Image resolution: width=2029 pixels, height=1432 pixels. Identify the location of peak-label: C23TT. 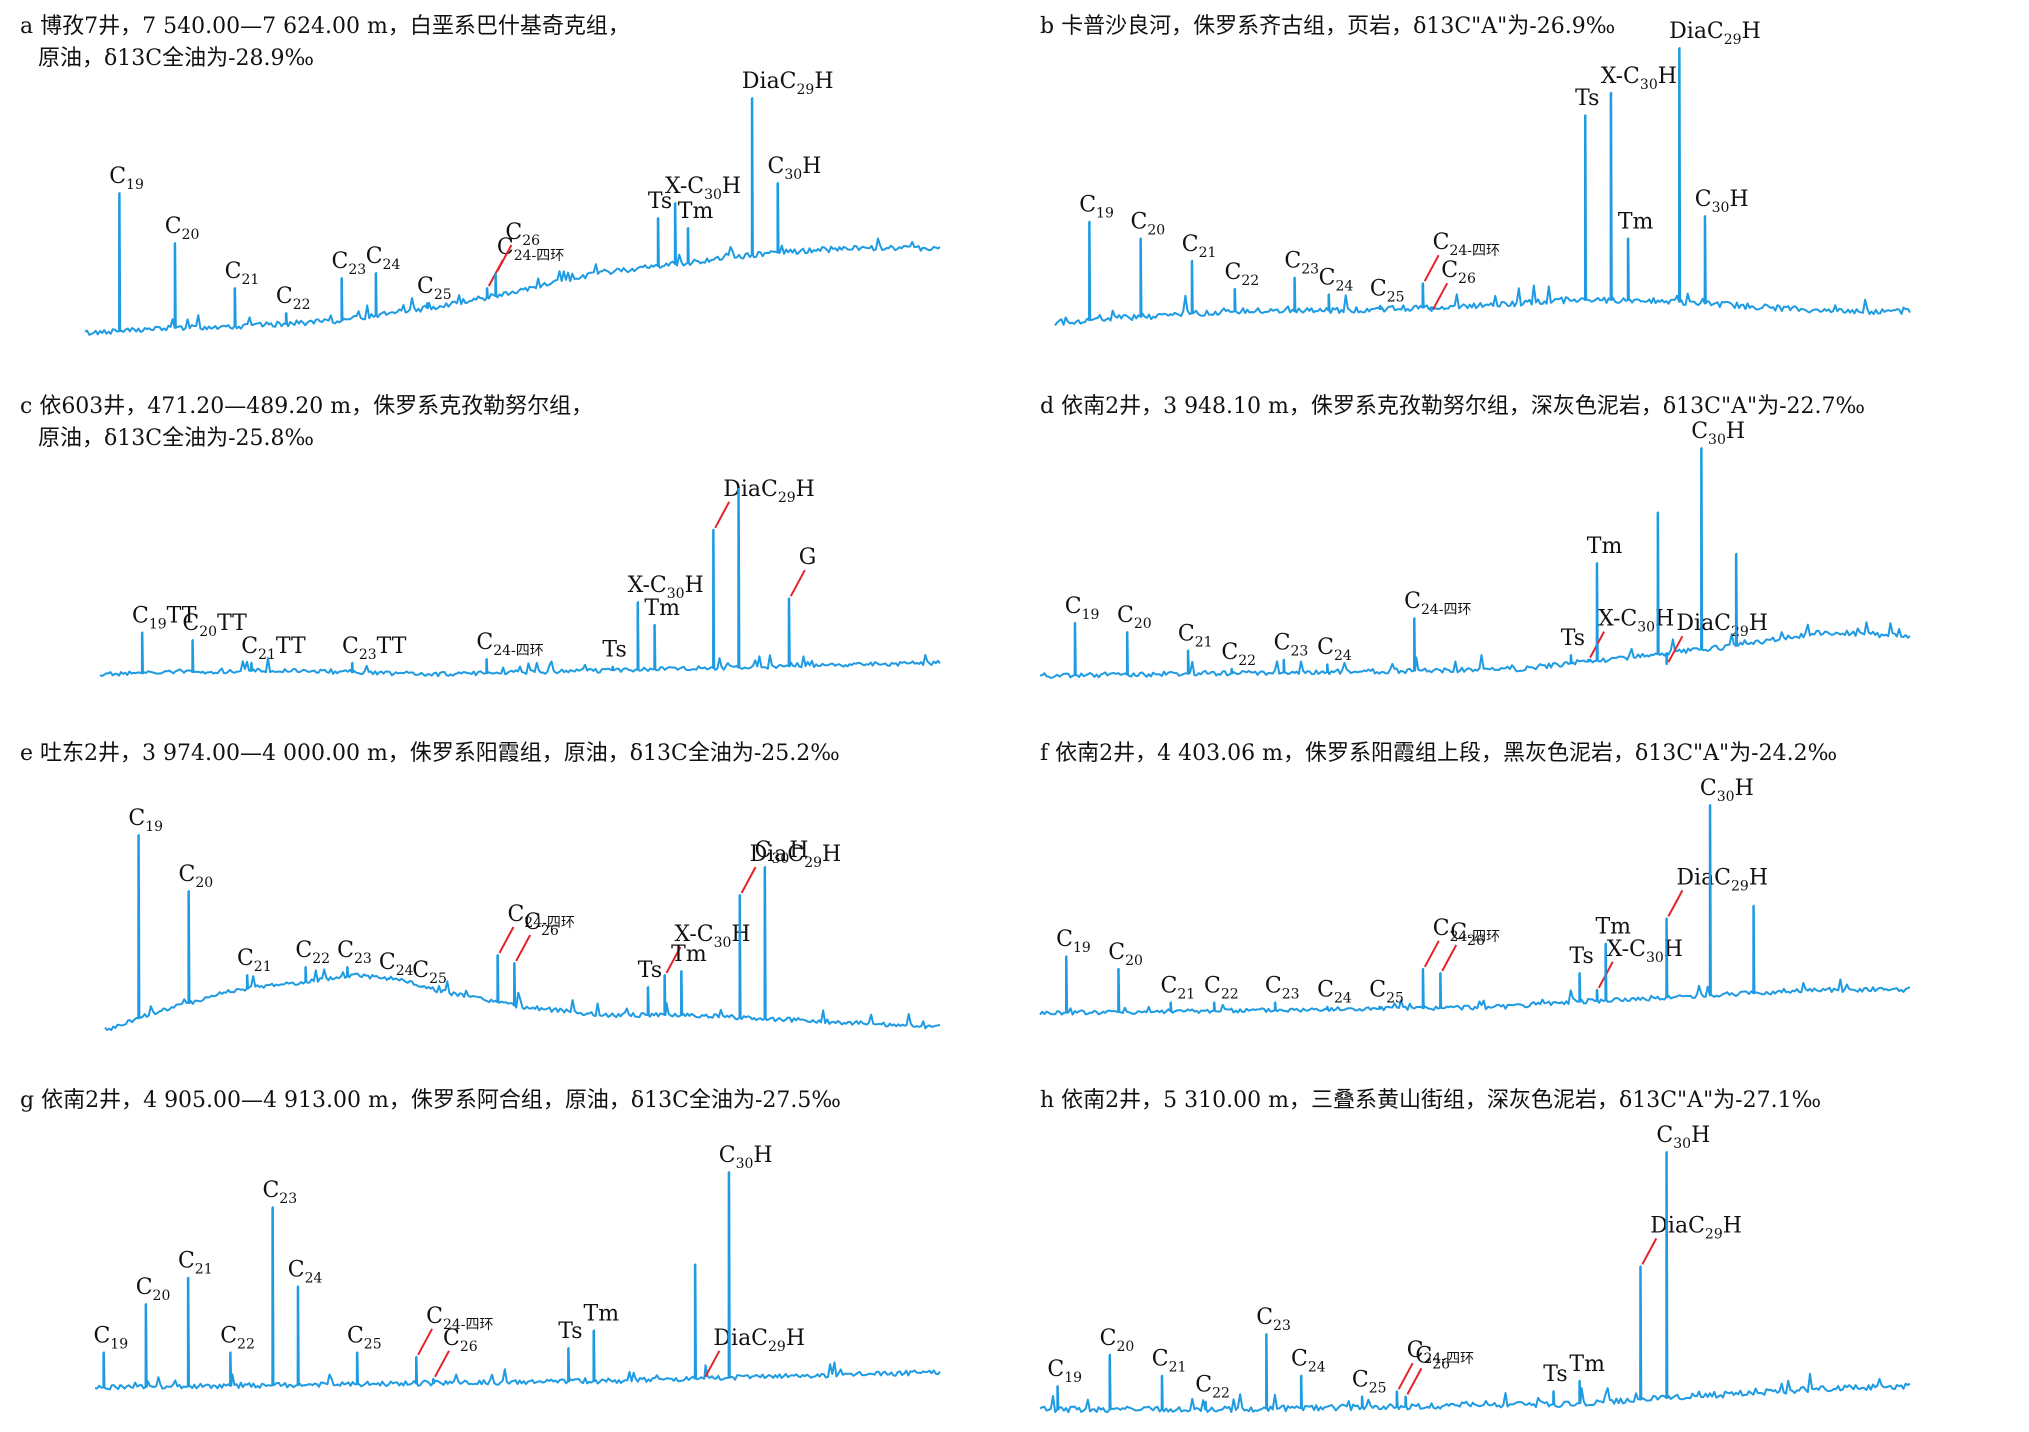
(374, 648).